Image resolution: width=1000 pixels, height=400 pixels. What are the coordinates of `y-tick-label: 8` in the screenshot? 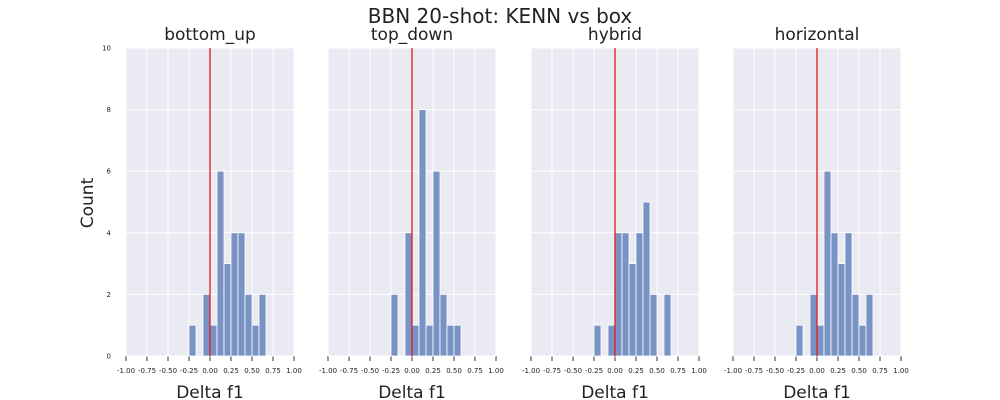 It's located at (109, 110).